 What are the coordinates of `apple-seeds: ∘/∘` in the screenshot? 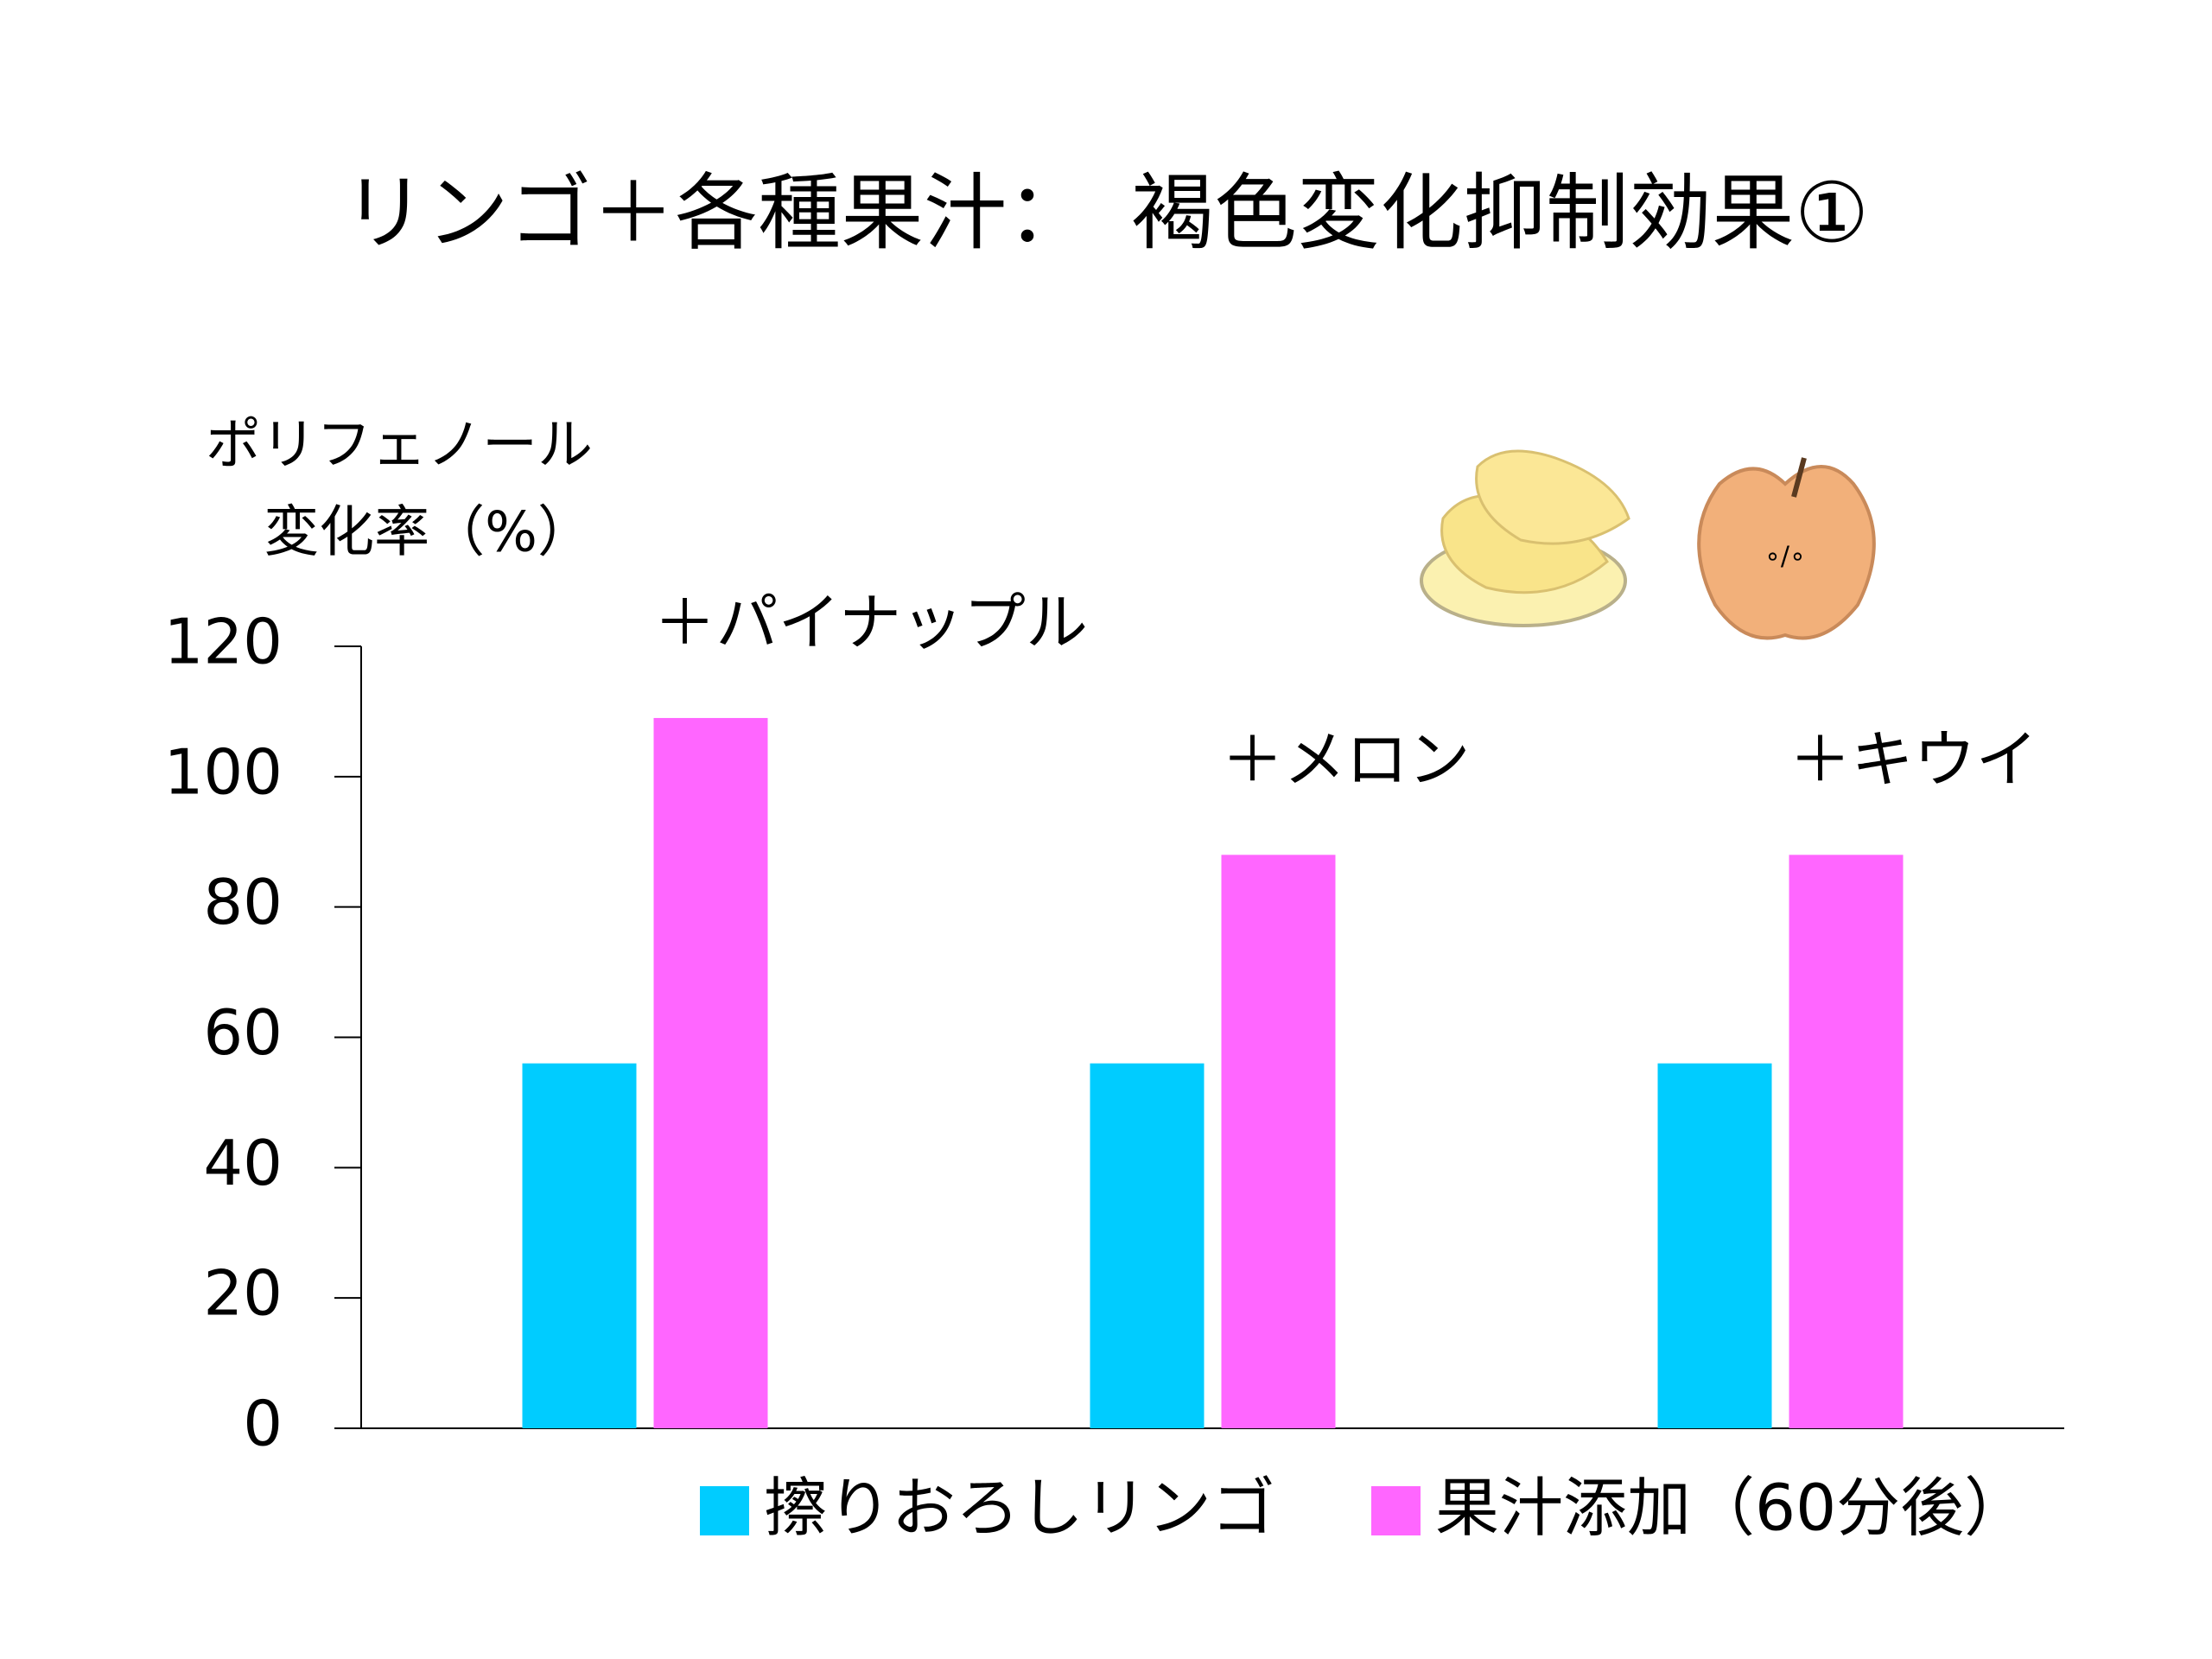 It's located at (1785, 557).